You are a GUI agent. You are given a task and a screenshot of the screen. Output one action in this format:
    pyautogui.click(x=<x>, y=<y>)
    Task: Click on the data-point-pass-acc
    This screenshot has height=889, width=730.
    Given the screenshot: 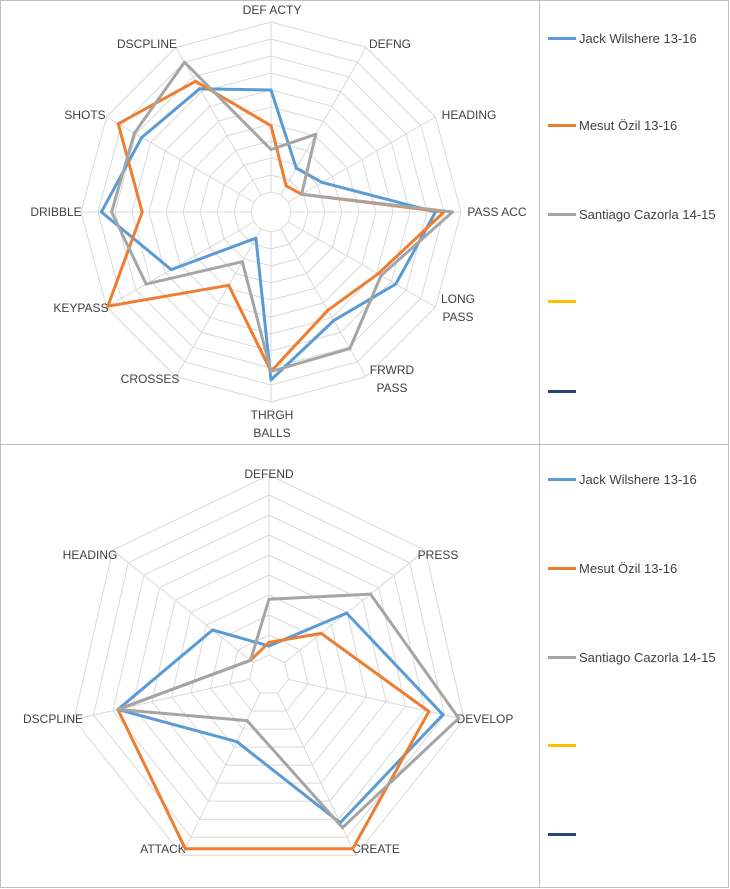 What is the action you would take?
    pyautogui.click(x=452, y=212)
    